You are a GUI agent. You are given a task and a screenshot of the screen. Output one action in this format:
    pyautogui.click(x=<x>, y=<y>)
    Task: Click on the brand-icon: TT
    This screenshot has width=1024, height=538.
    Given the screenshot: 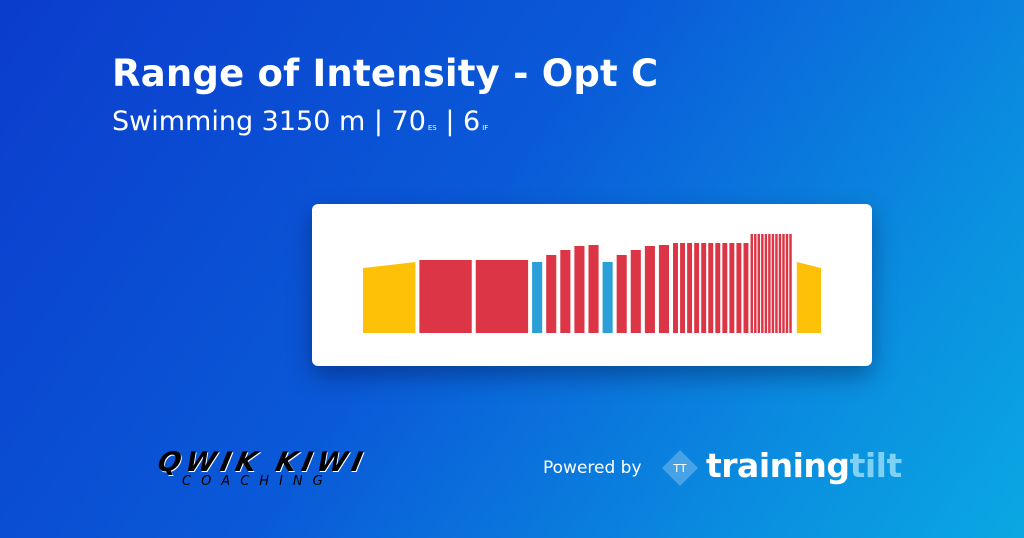 What is the action you would take?
    pyautogui.click(x=680, y=468)
    